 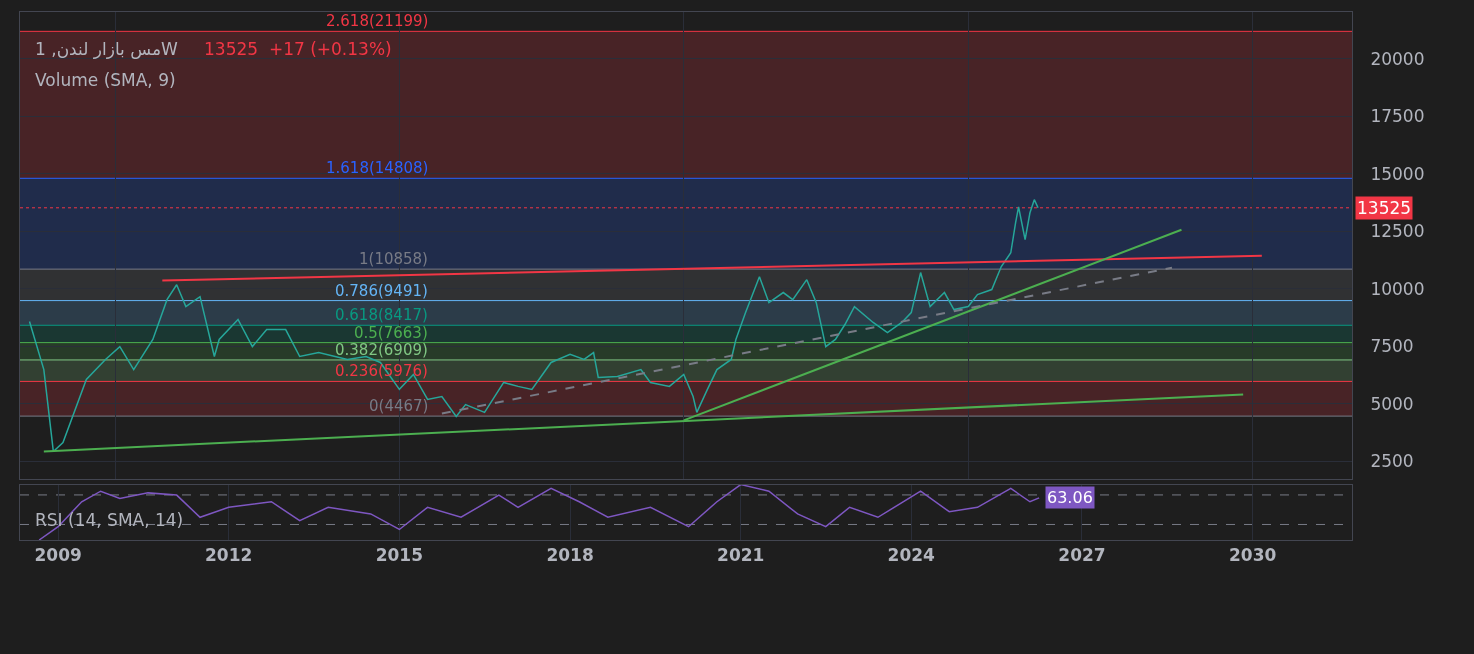 I want to click on x-tick-label: 2027, so click(x=1082, y=555).